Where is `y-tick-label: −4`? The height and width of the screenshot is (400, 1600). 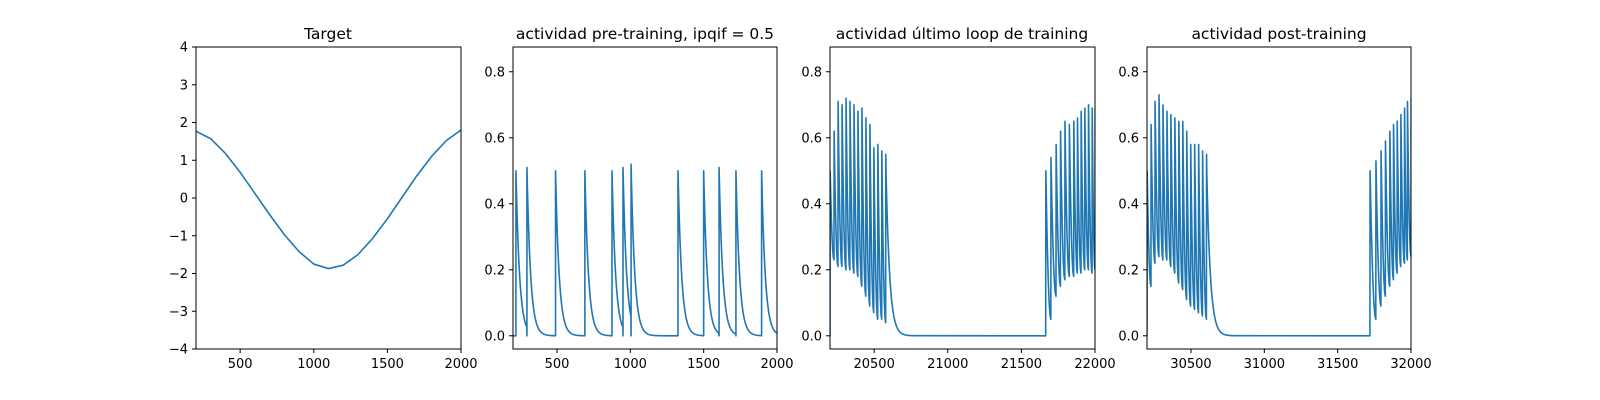 y-tick-label: −4 is located at coordinates (178, 350).